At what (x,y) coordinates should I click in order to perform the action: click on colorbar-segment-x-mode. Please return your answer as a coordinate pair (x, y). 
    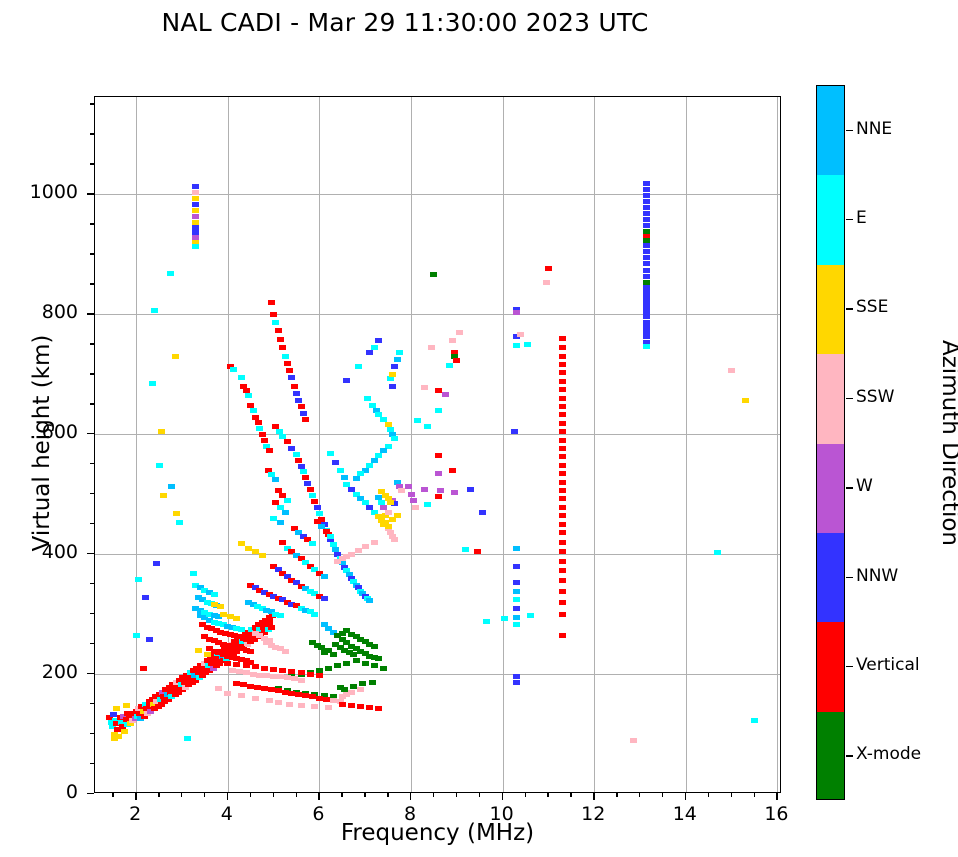
    Looking at the image, I should click on (830, 755).